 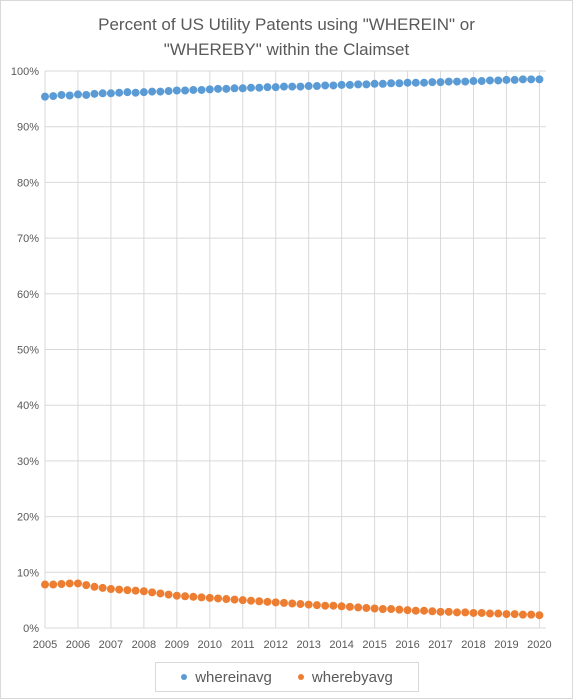 What do you see at coordinates (25, 72) in the screenshot?
I see `y-tick-label: 100%` at bounding box center [25, 72].